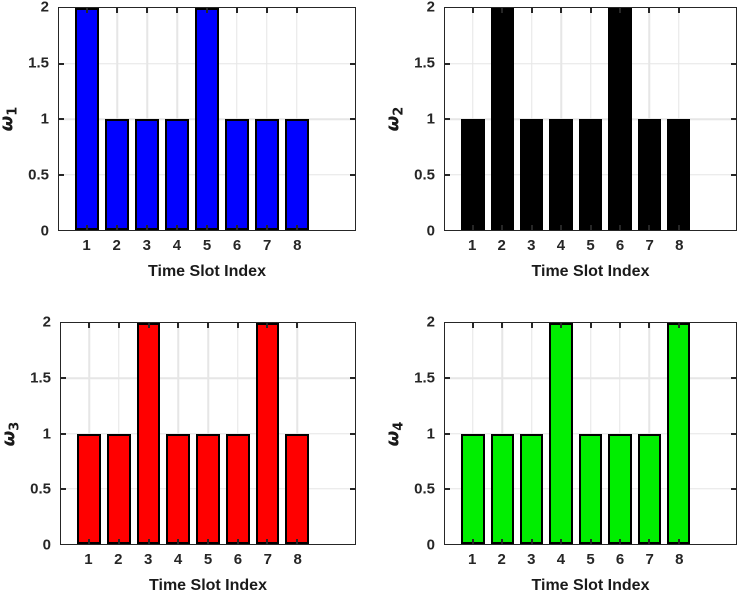 This screenshot has width=747, height=600. Describe the element at coordinates (13, 111) in the screenshot. I see `omega-subscript: 1` at that location.